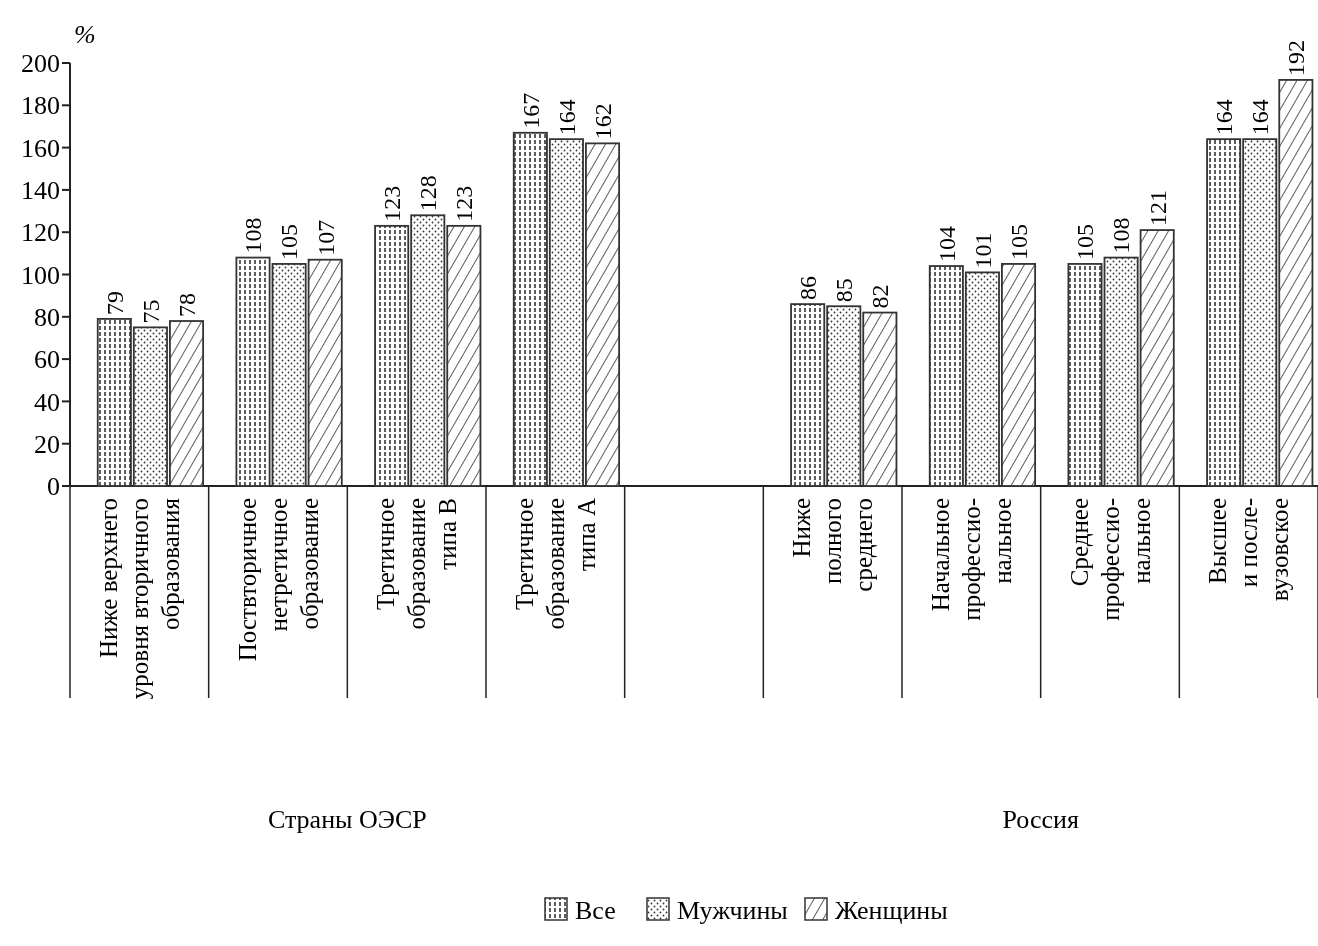 The width and height of the screenshot is (1318, 946). What do you see at coordinates (946, 244) in the screenshot?
I see `data-label: 104` at bounding box center [946, 244].